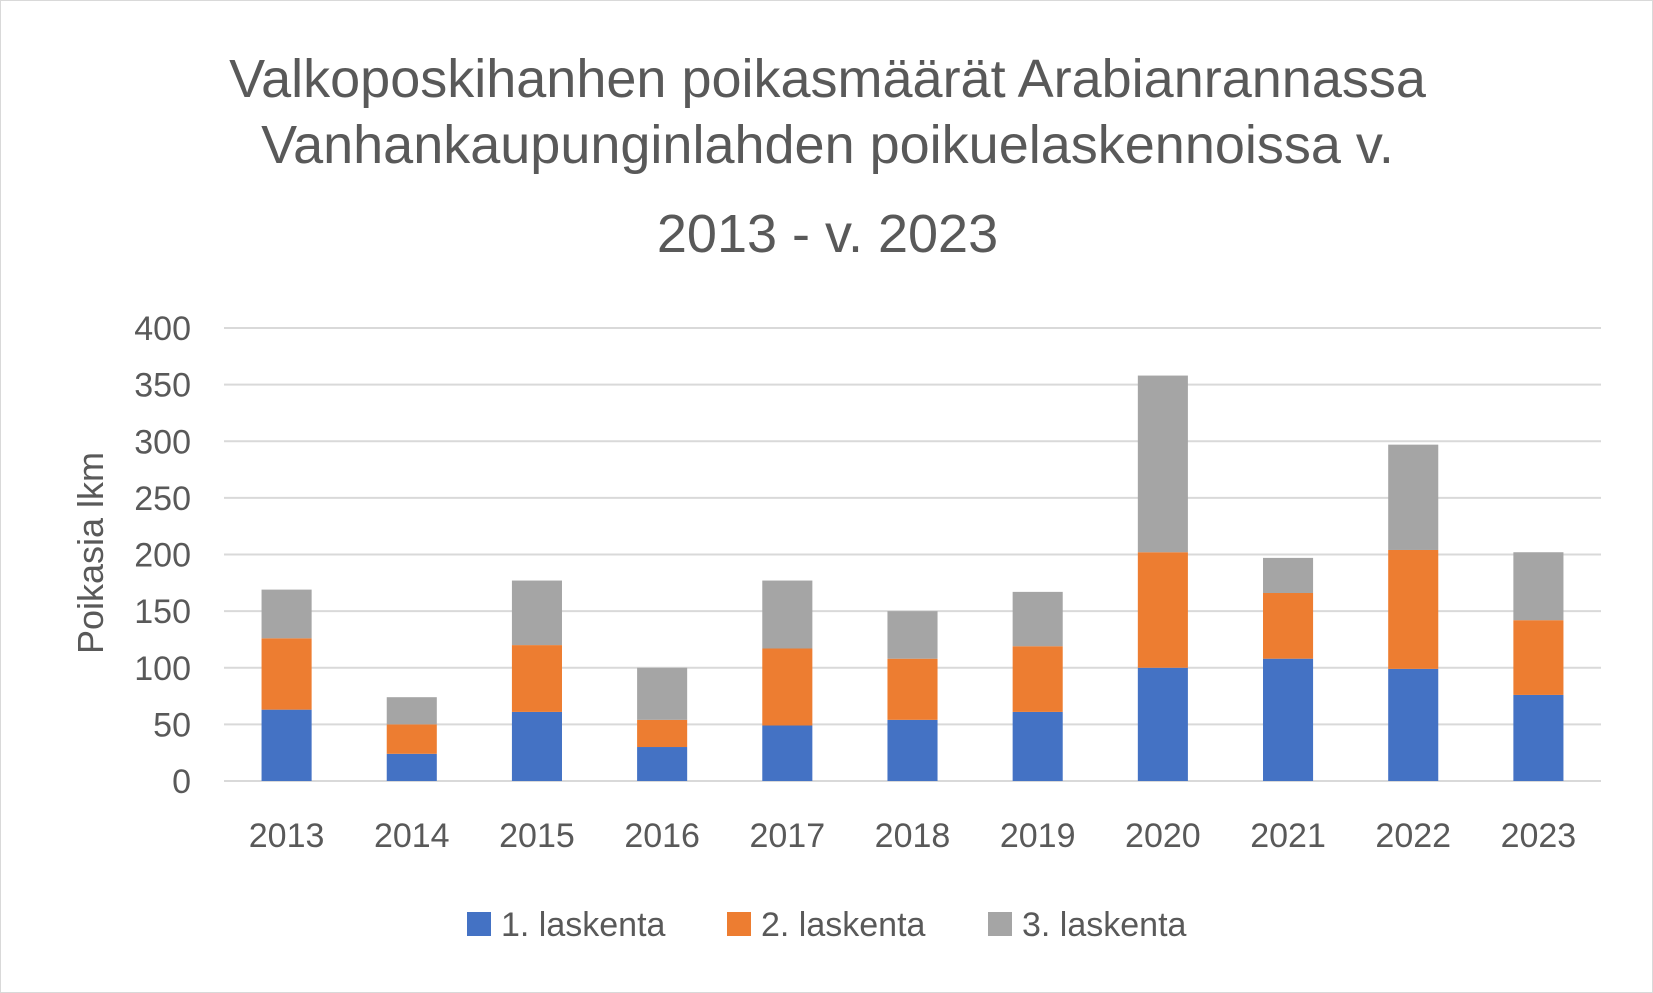 The width and height of the screenshot is (1653, 993). Describe the element at coordinates (412, 836) in the screenshot. I see `x-tick-label: 2014` at that location.